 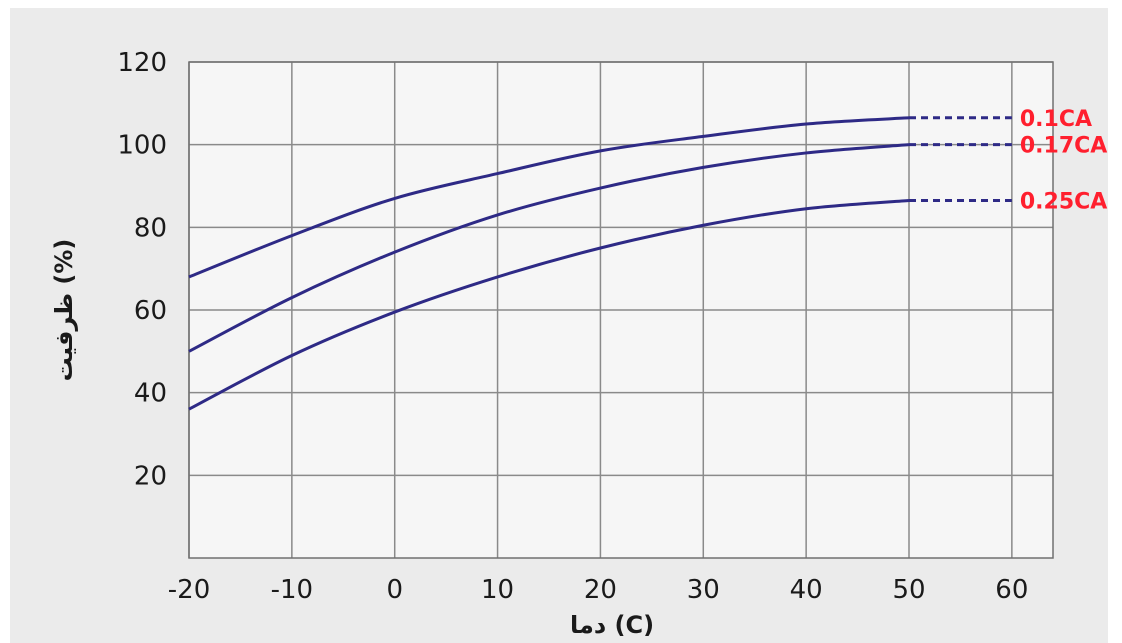 I want to click on x-tick-label: 60, so click(x=1011, y=590).